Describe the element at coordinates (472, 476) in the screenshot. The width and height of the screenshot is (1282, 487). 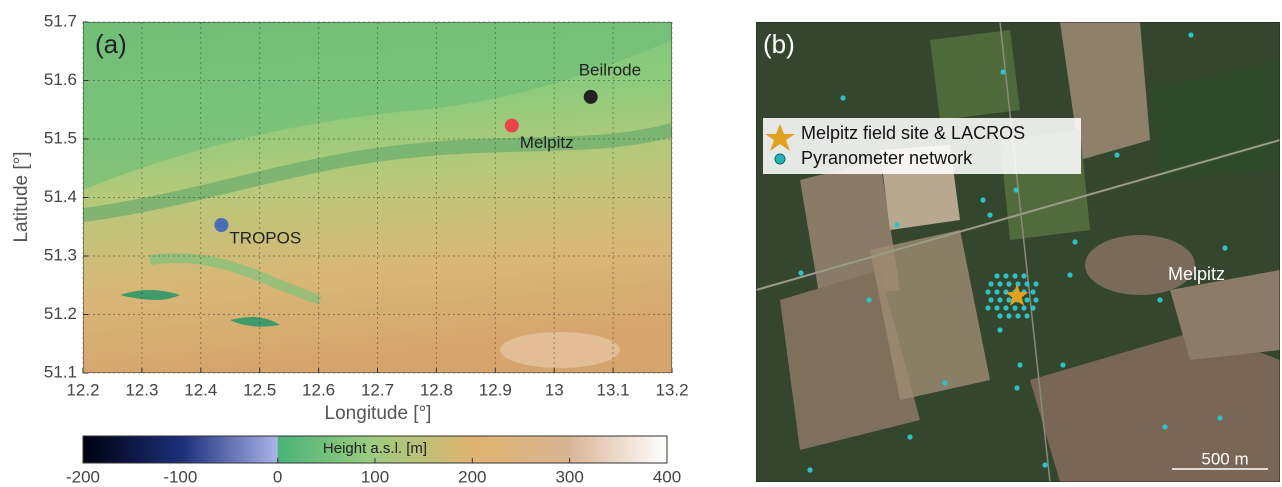
I see `colorbar-tick-label: 200` at that location.